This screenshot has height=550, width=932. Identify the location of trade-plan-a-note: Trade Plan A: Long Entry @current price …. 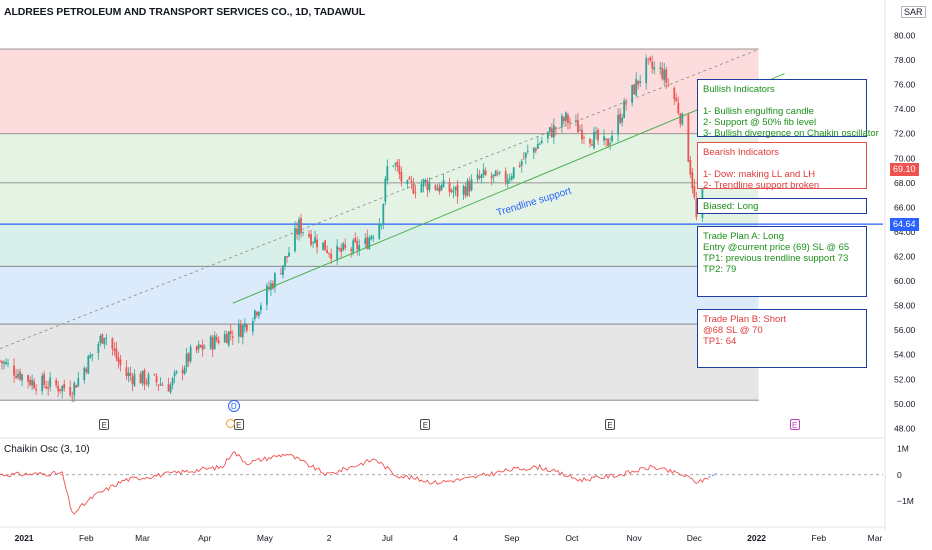
(782, 261).